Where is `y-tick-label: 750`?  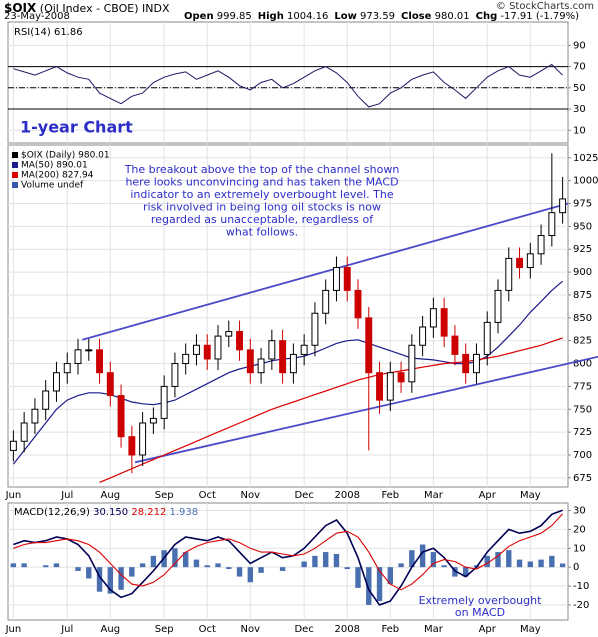
y-tick-label: 750 is located at coordinates (582, 409).